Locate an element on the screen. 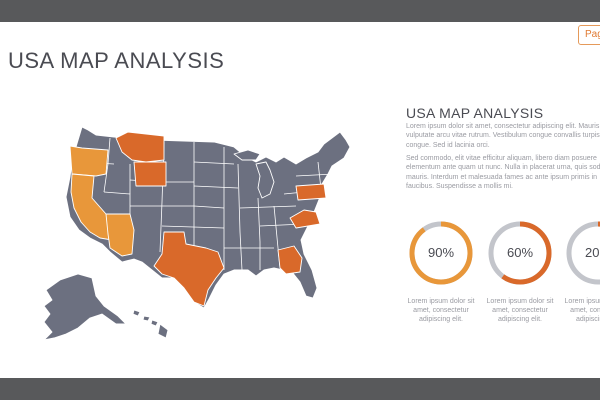 The width and height of the screenshot is (600, 400). stat-donut-3: 20% is located at coordinates (581, 253).